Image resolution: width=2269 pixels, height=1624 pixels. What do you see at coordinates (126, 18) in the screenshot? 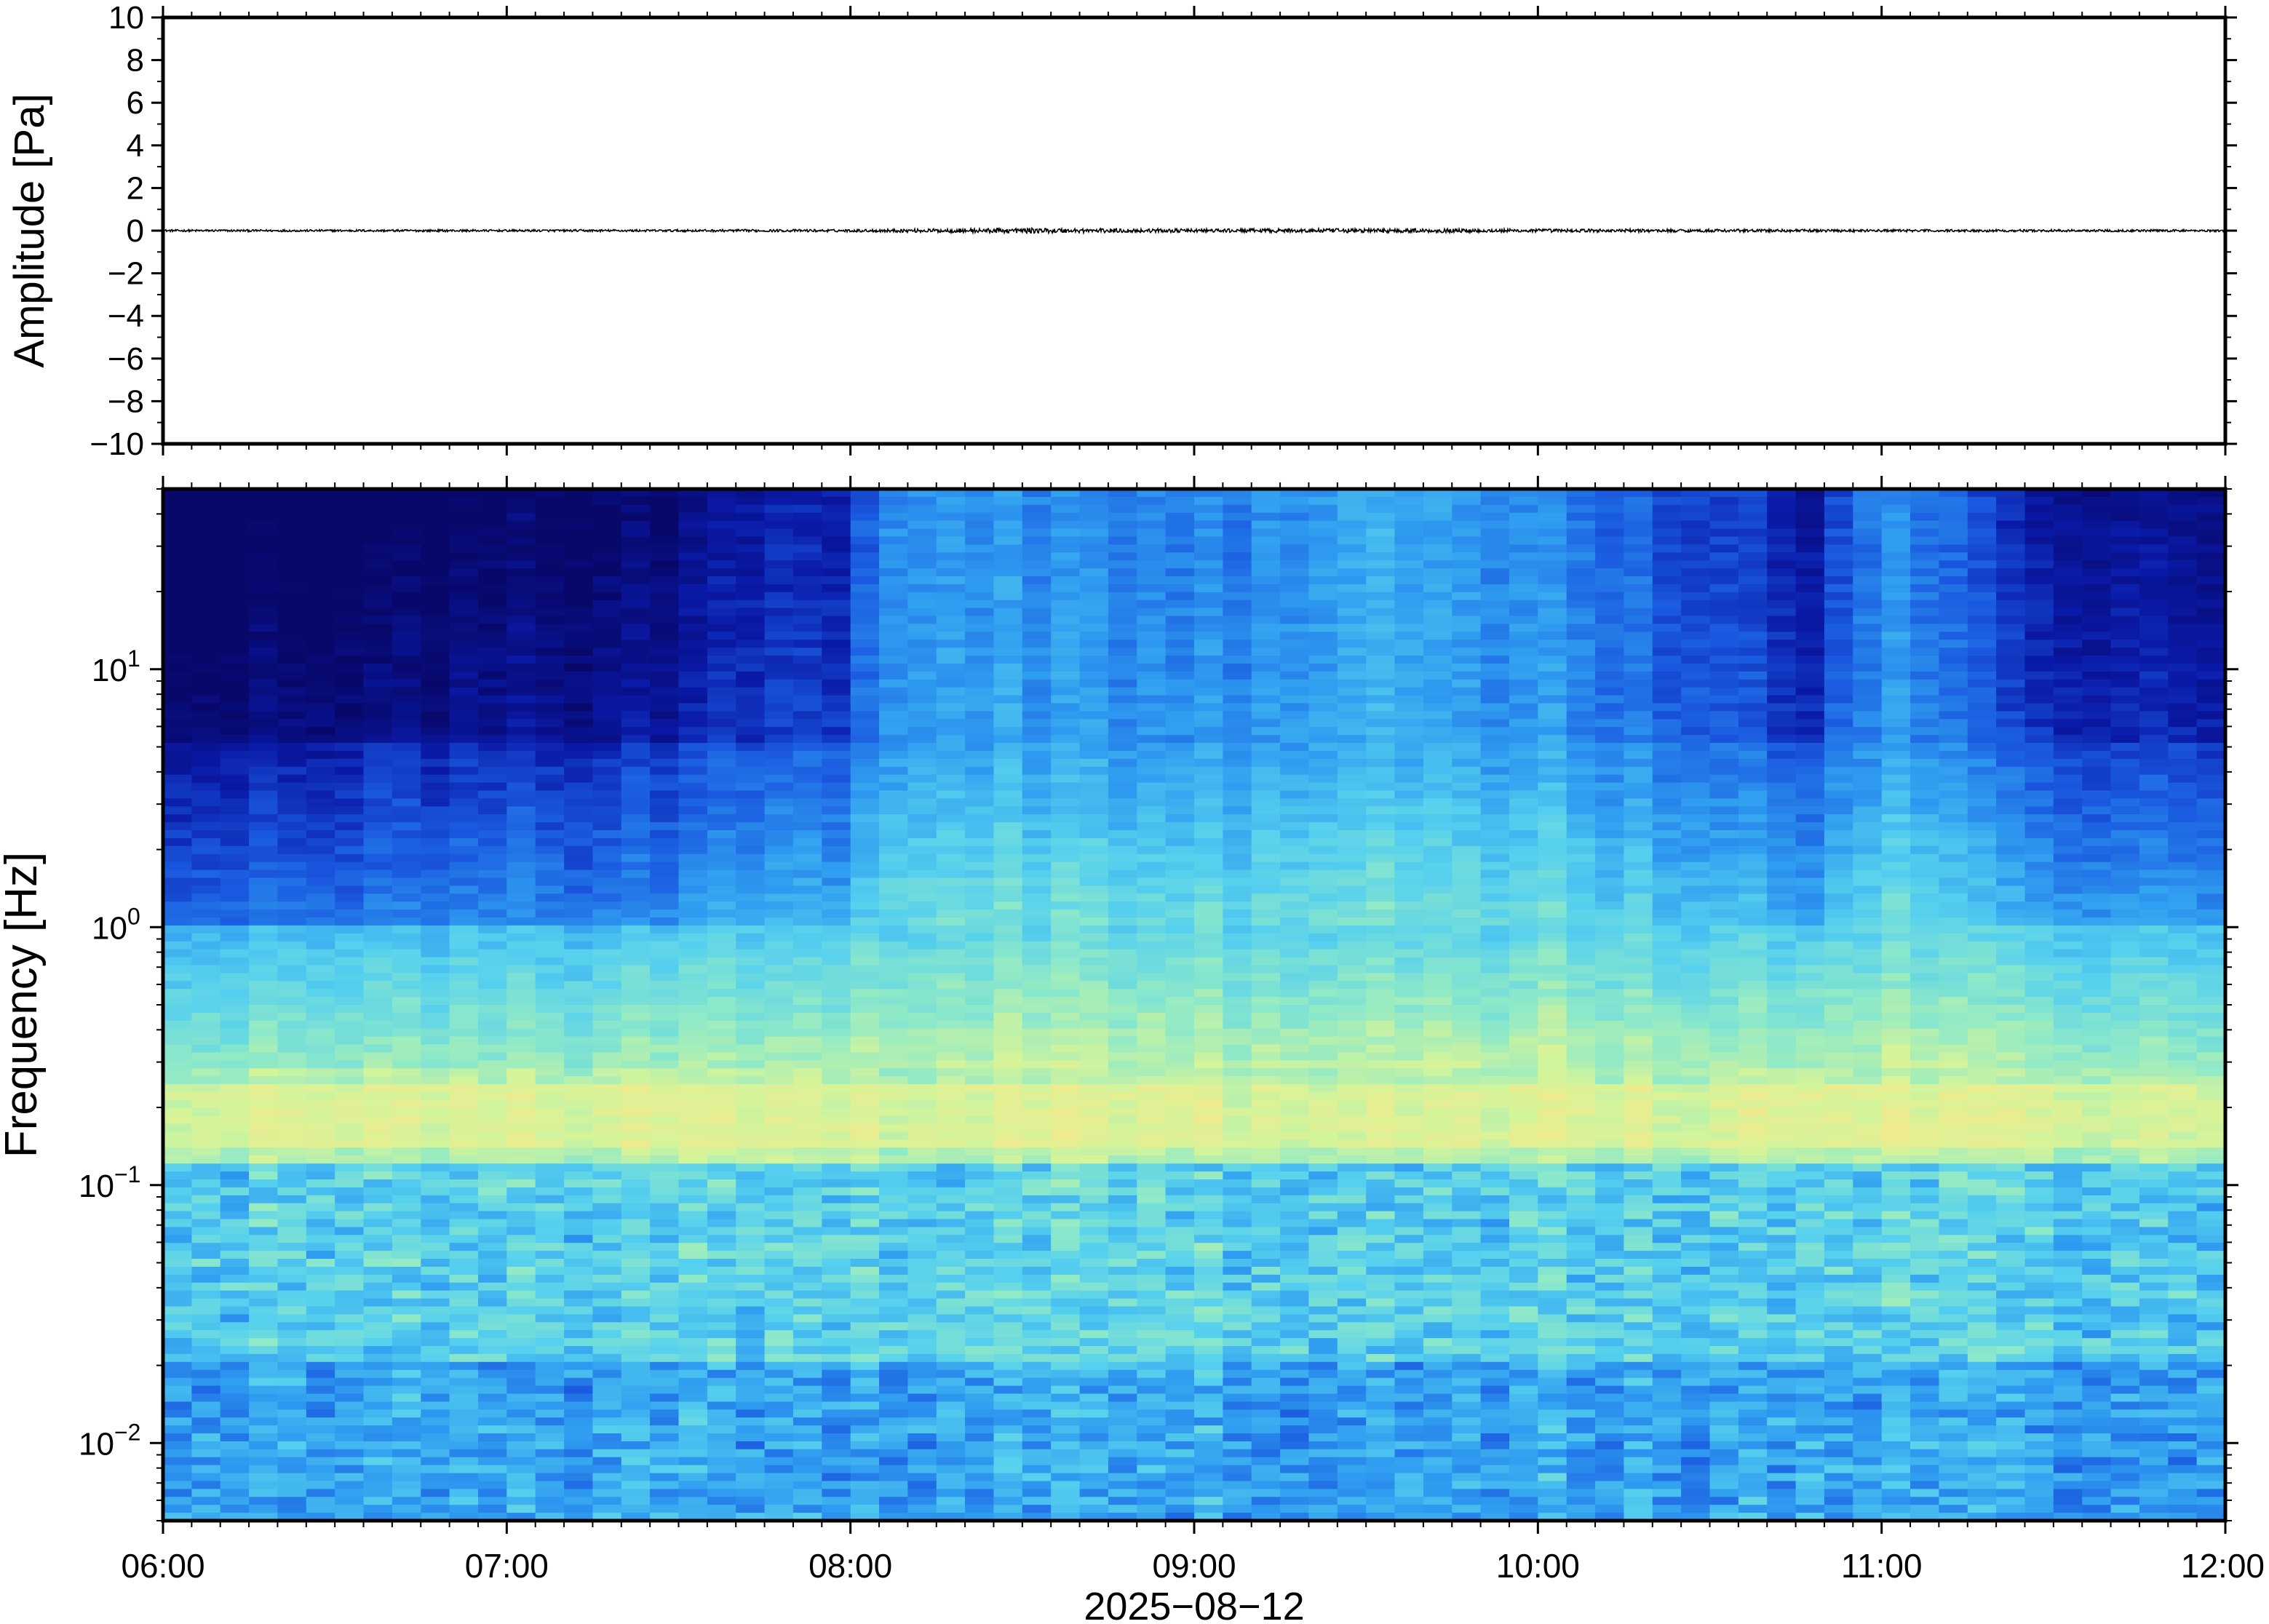
I see `y-tick-label: 10` at bounding box center [126, 18].